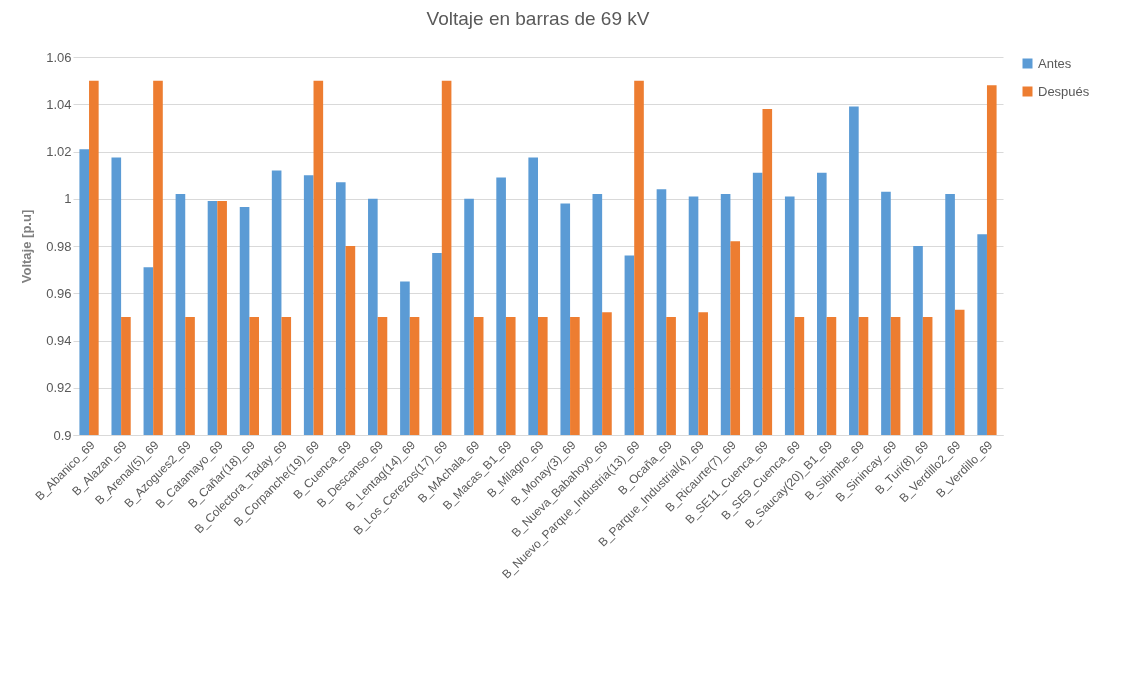 The width and height of the screenshot is (1145, 674). Describe the element at coordinates (59, 104) in the screenshot. I see `y-tick-label: 1.04` at that location.